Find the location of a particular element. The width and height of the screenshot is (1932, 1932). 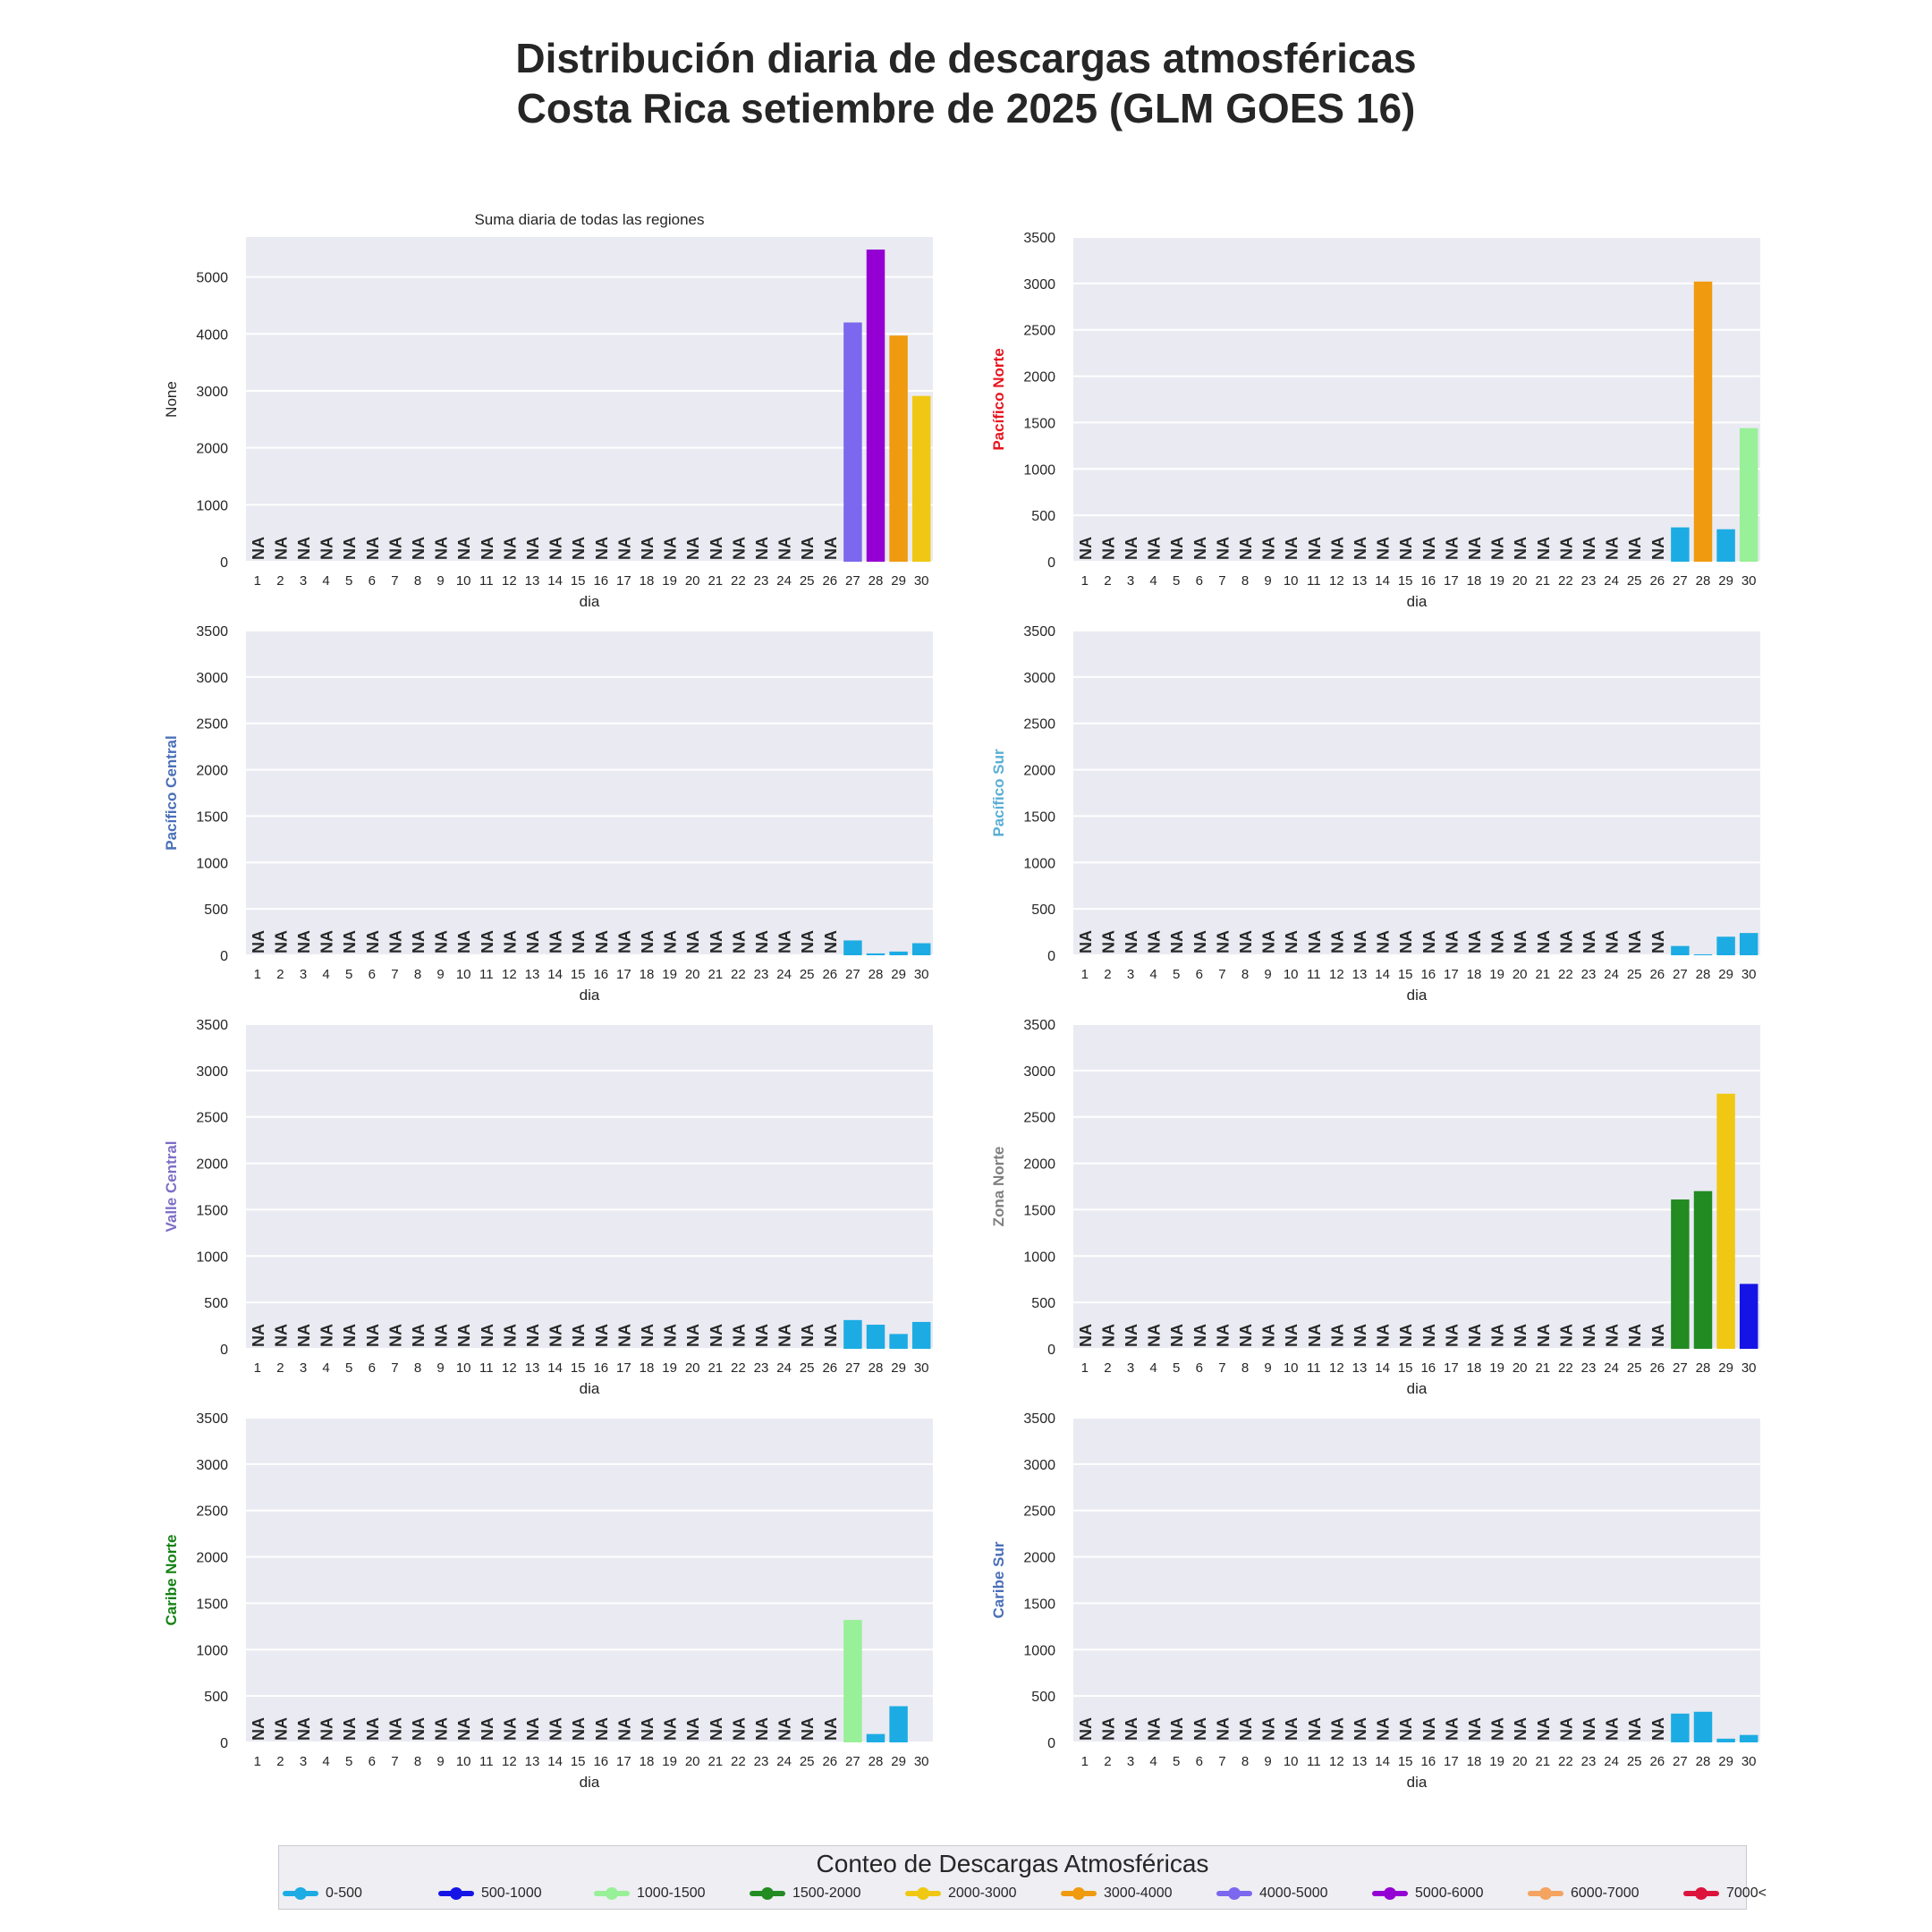

x-tick-label: 22 is located at coordinates (738, 974).